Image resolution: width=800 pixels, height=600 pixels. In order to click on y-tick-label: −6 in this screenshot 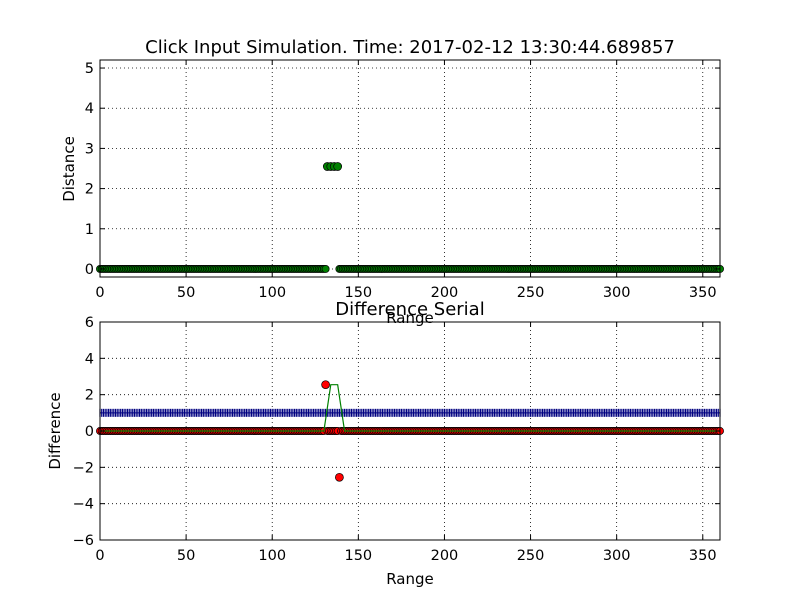, I will do `click(83, 541)`.